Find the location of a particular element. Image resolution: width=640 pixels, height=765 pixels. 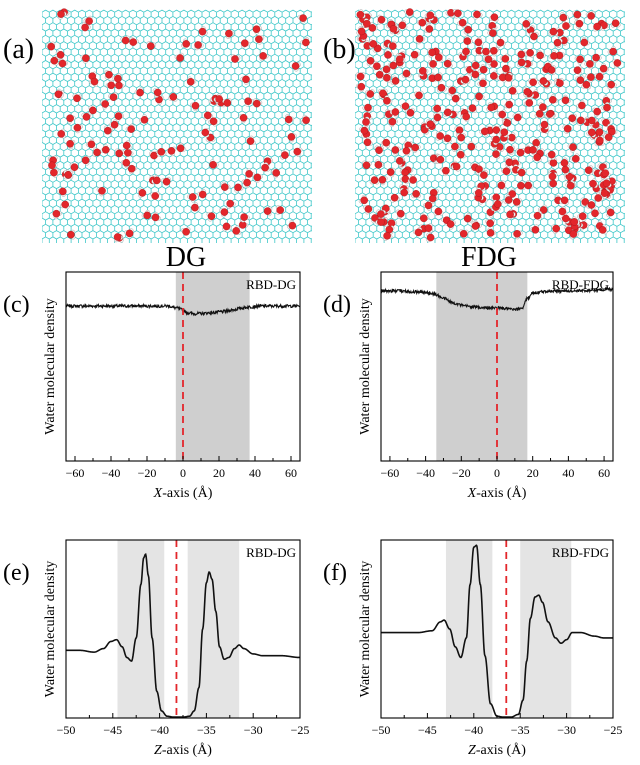

plot-frame is located at coordinates (183, 629).